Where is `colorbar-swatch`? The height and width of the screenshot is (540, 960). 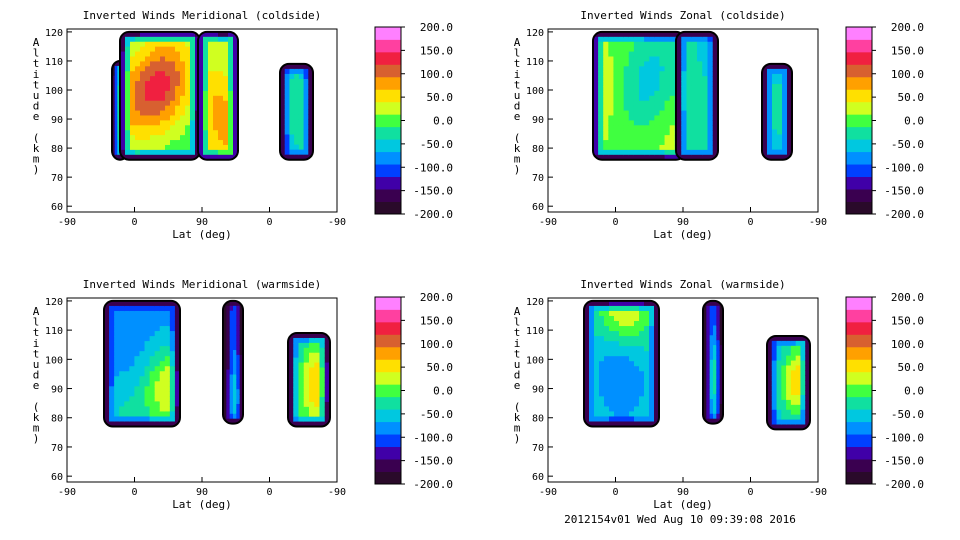
colorbar-swatch is located at coordinates (859, 158).